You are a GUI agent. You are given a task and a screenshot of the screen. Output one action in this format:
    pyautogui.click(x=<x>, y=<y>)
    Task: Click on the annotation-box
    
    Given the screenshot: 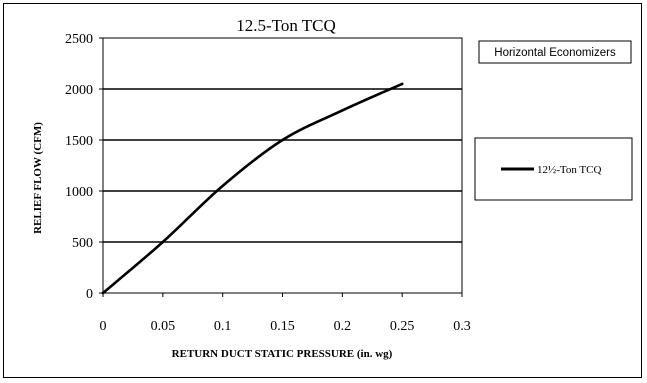 What is the action you would take?
    pyautogui.click(x=555, y=52)
    